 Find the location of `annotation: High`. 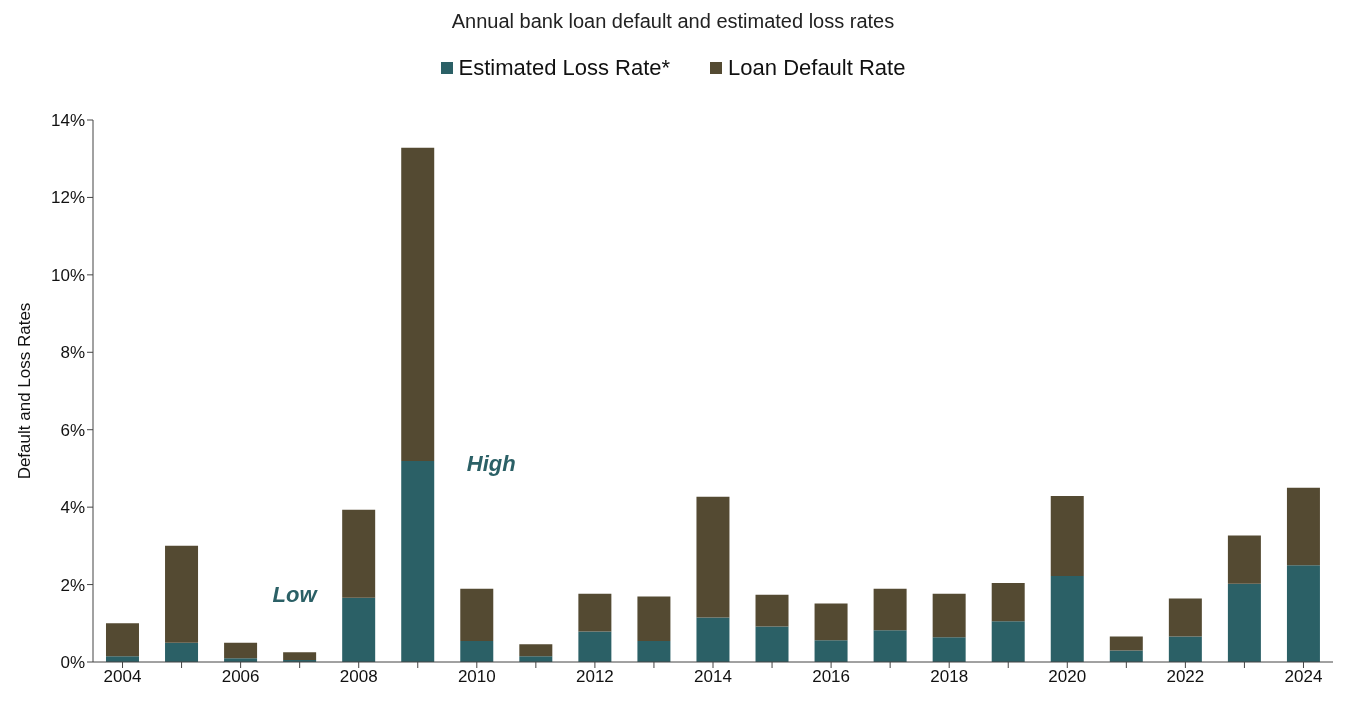

annotation: High is located at coordinates (491, 463).